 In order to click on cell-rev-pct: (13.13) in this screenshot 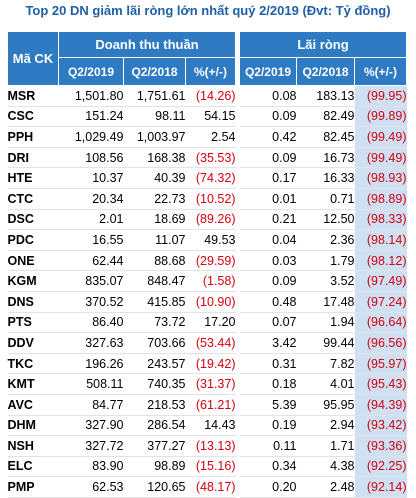, I will do `click(210, 446)`.